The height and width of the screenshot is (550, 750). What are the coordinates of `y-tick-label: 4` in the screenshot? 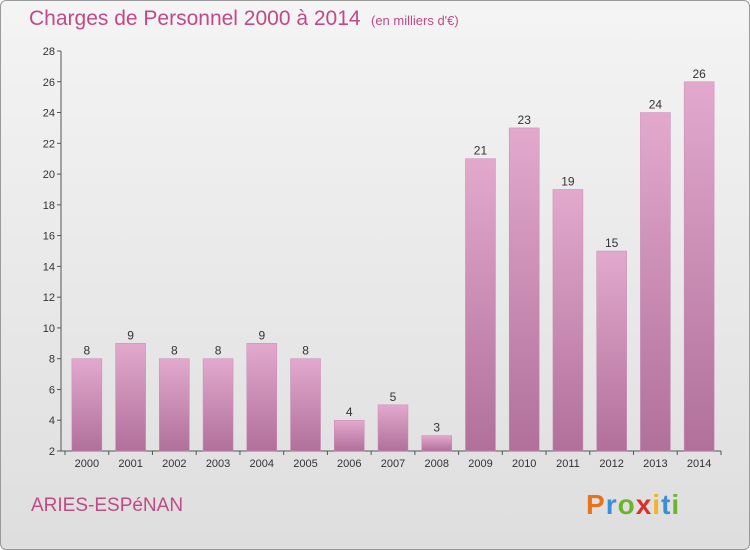 It's located at (52, 421).